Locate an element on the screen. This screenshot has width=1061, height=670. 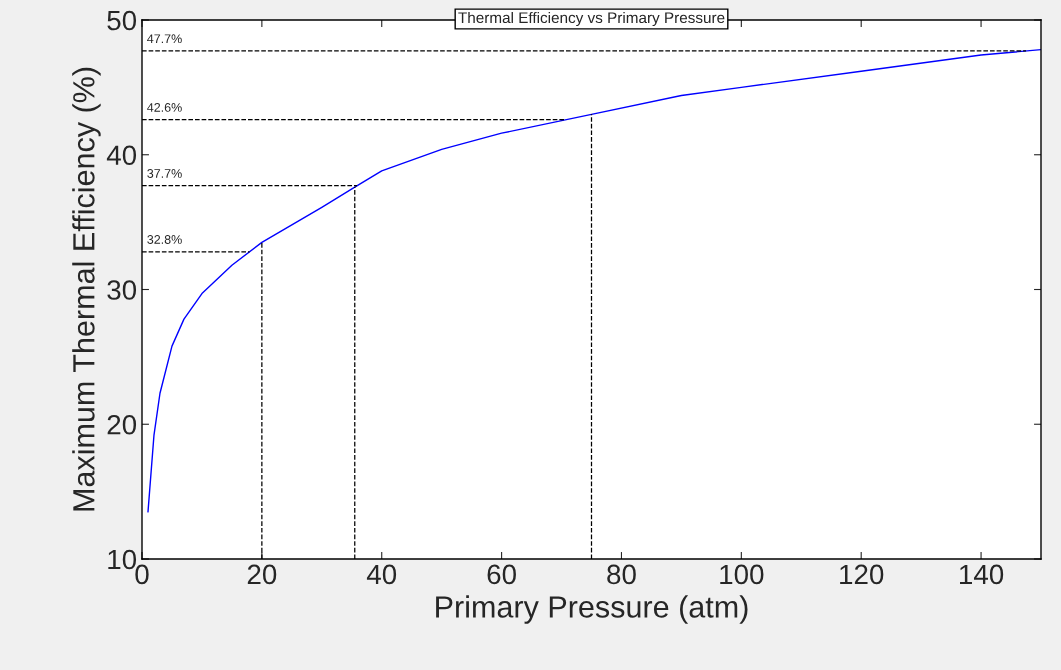
x-tick-label: 60 is located at coordinates (501, 574).